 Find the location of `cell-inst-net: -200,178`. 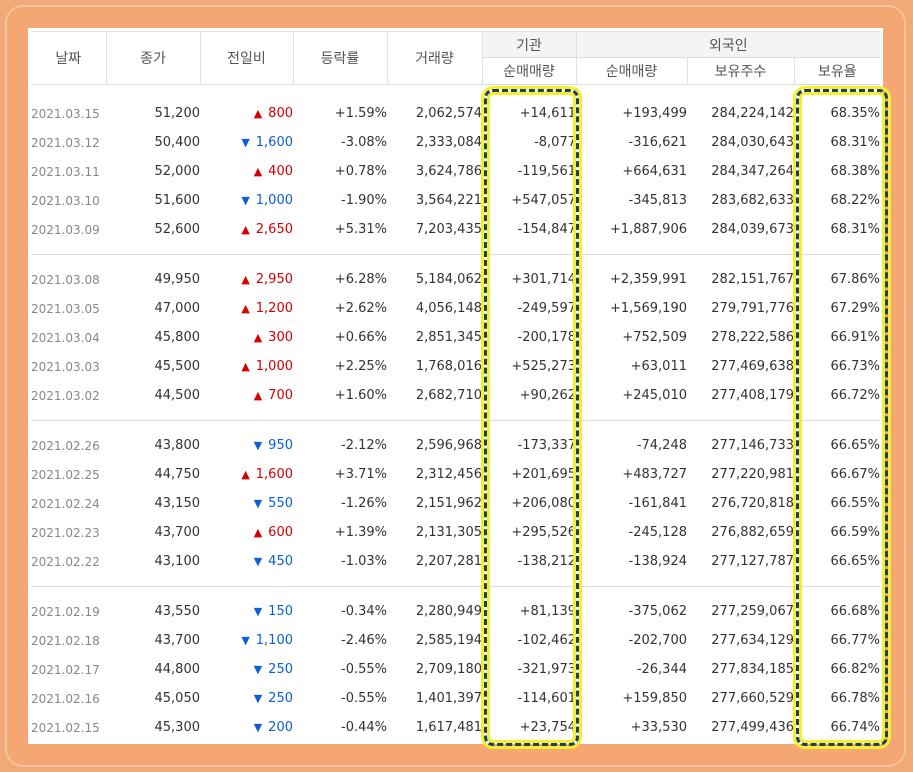

cell-inst-net: -200,178 is located at coordinates (546, 337).